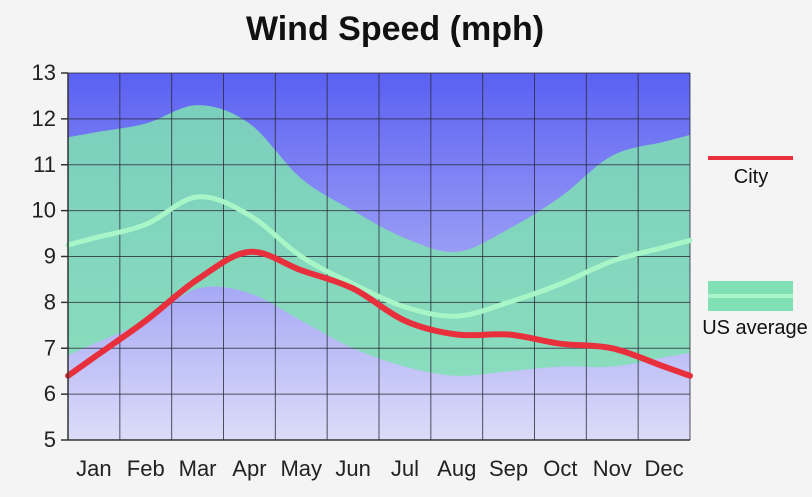  I want to click on y-tick-label: 5, so click(50, 439).